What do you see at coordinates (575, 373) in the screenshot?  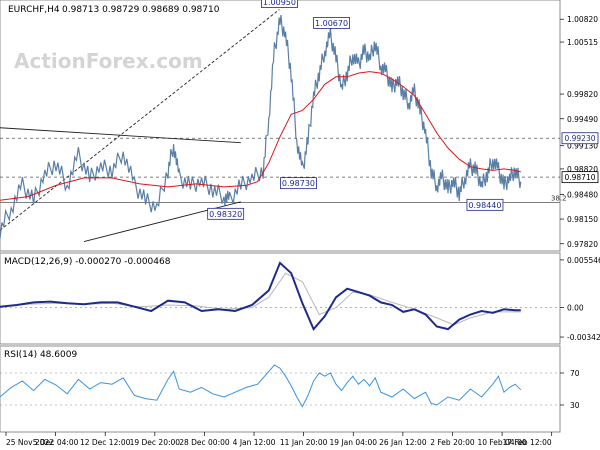 I see `rsi-y-tick-label: 70` at bounding box center [575, 373].